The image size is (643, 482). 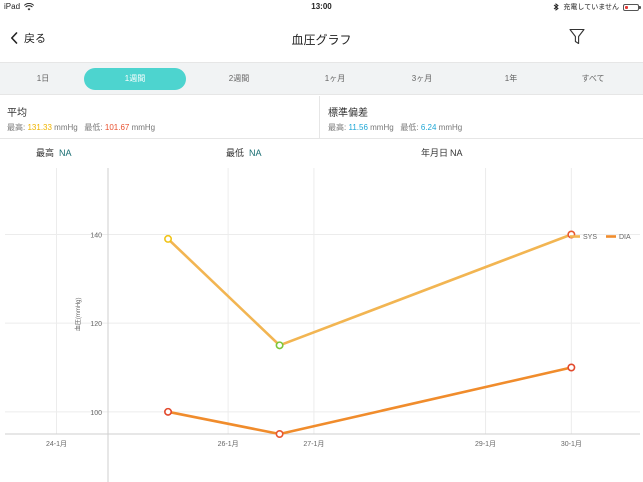 What do you see at coordinates (143, 127) in the screenshot?
I see `mean-low-unit: mmHg` at bounding box center [143, 127].